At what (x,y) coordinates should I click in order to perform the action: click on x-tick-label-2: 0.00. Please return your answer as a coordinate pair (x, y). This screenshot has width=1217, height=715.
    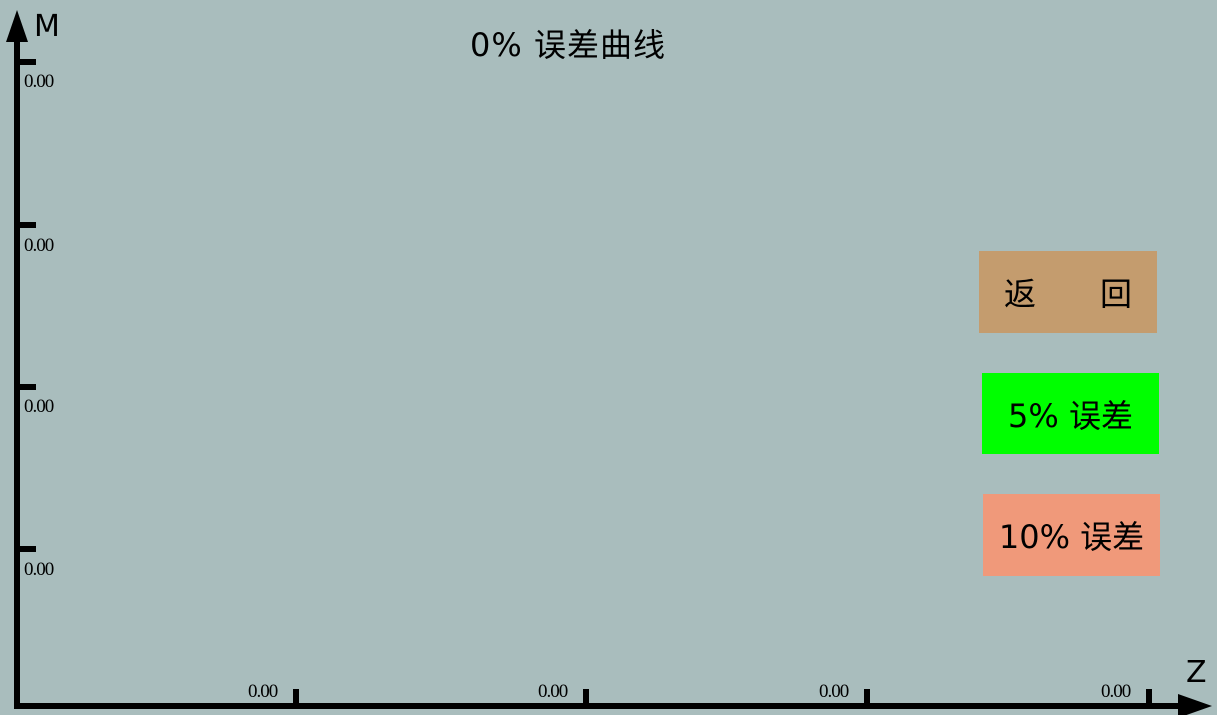
    Looking at the image, I should click on (553, 691).